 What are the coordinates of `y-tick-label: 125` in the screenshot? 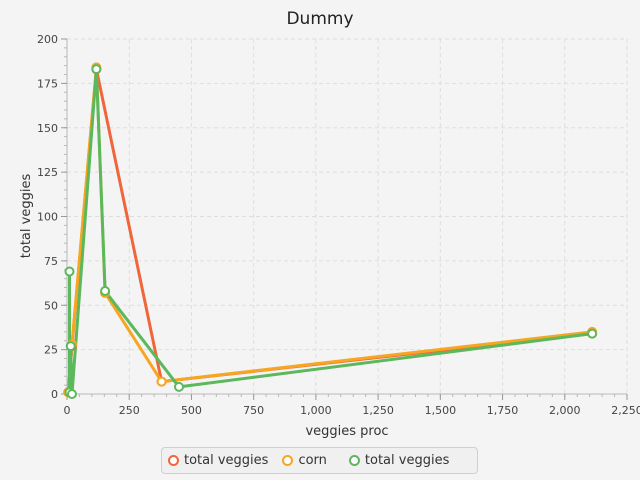 It's located at (47, 172).